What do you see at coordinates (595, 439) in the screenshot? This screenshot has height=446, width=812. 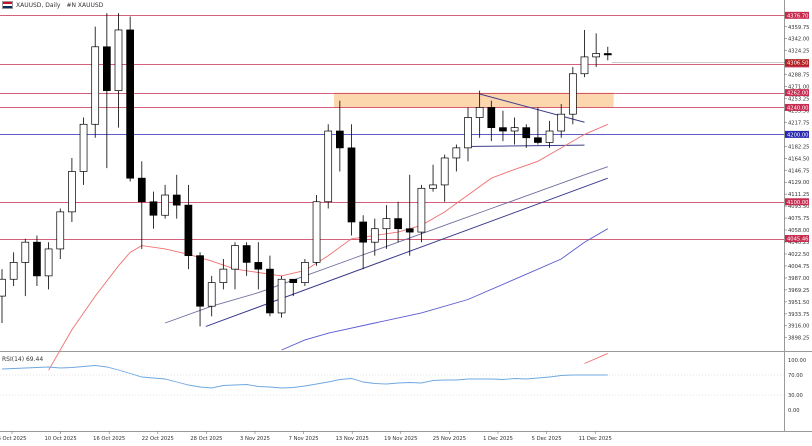 I see `date-tick-label: 11 Dec 2025` at bounding box center [595, 439].